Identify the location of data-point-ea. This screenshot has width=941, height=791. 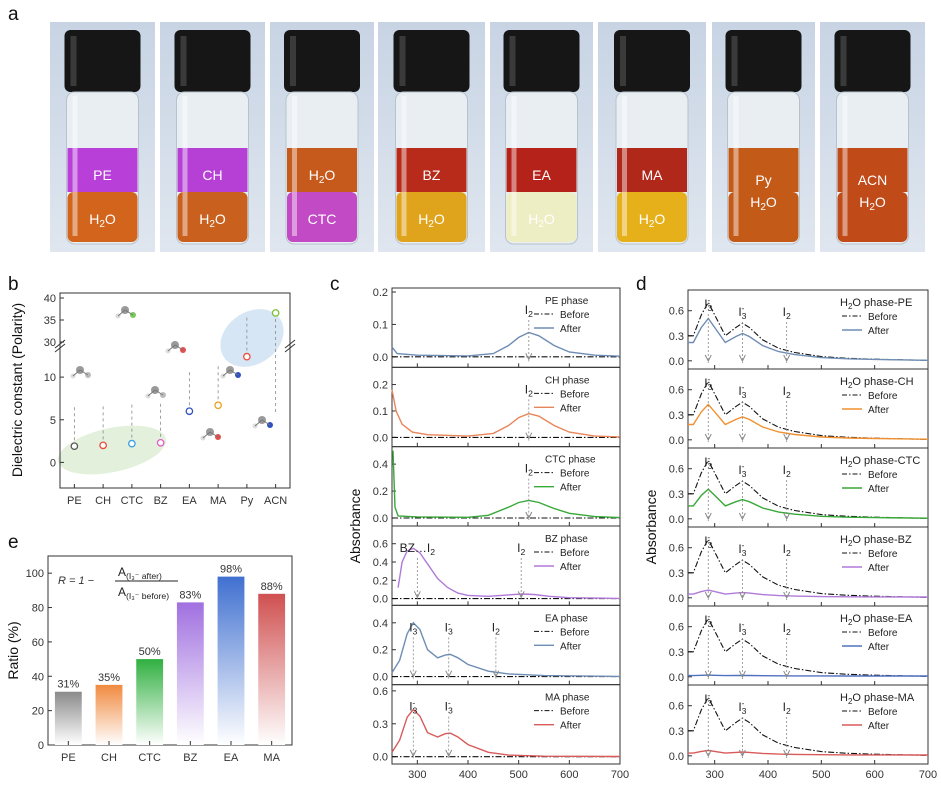
(189, 411).